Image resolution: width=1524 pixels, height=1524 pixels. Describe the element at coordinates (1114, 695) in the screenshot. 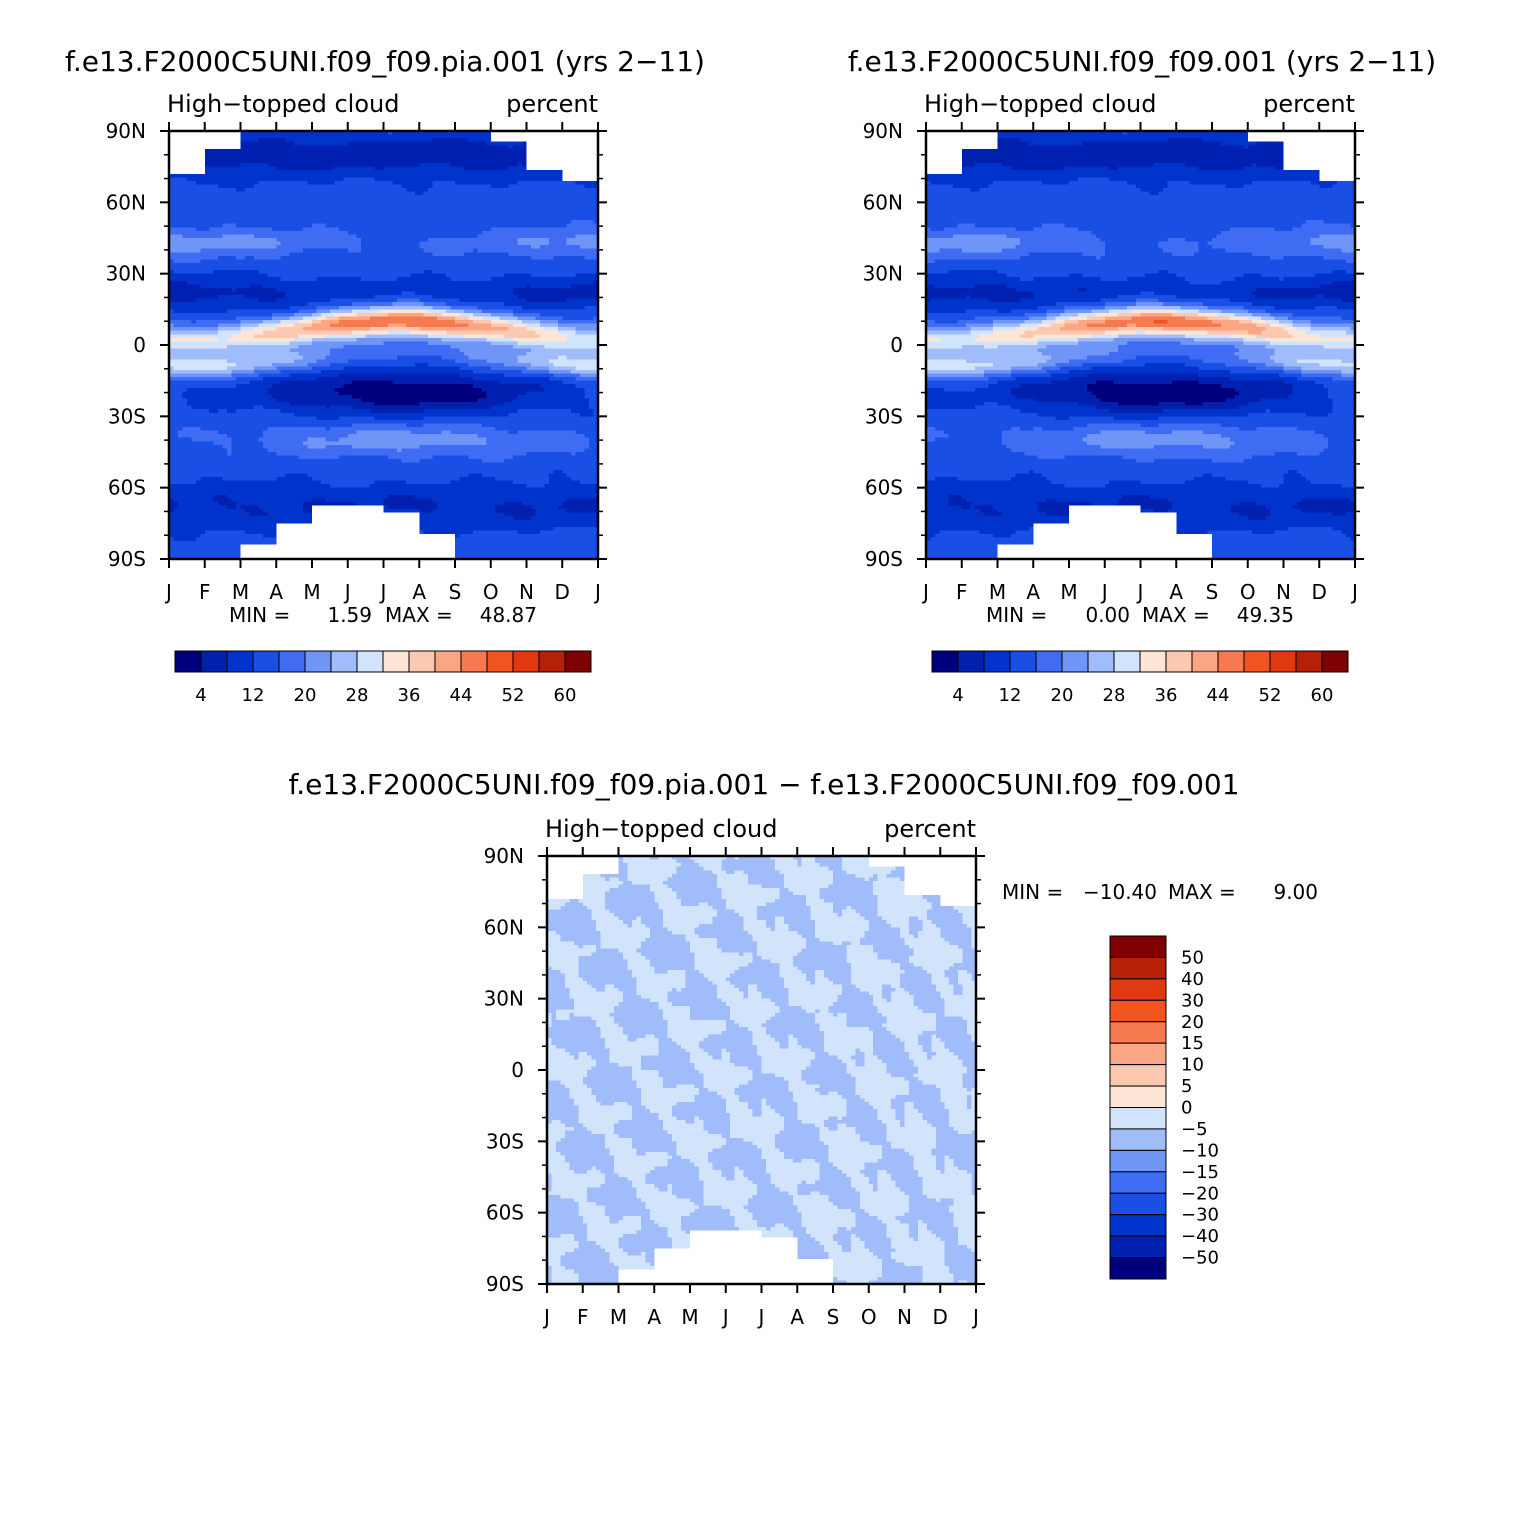

I see `colorbar-label: 28` at that location.